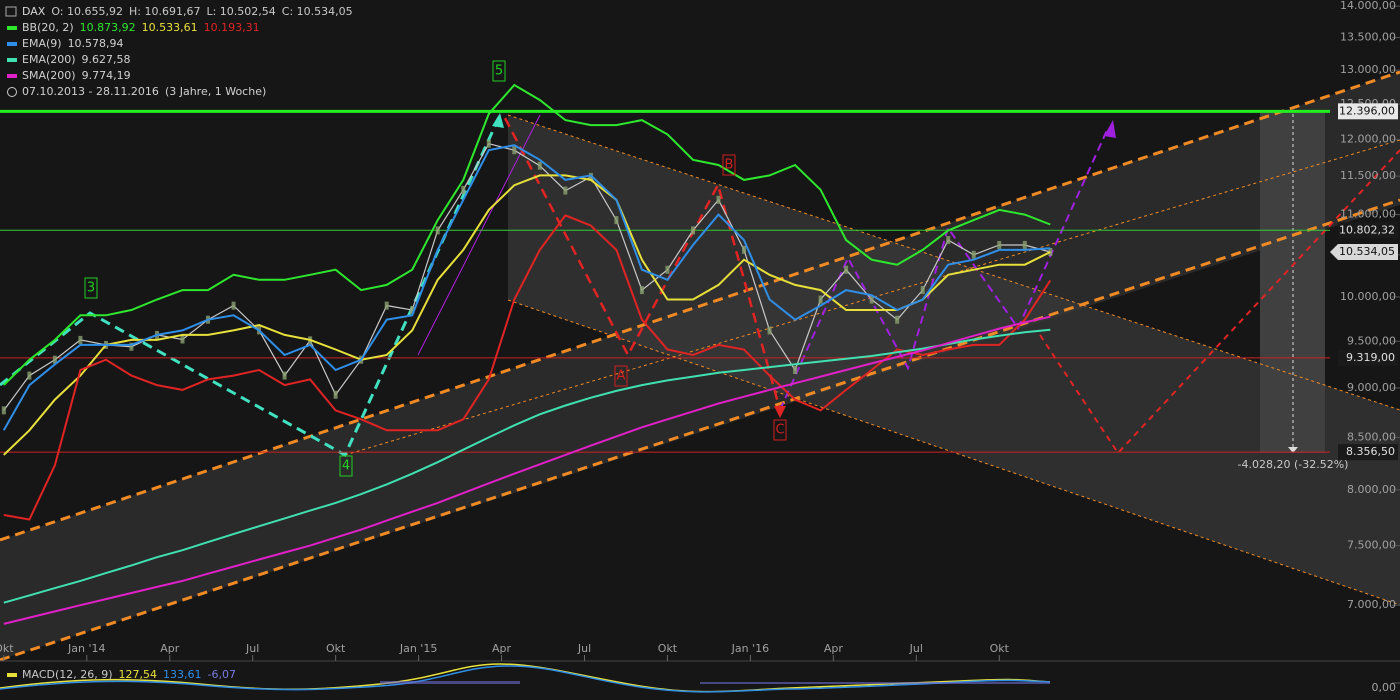  I want to click on macd-name: MACD(12, 26, 9), so click(67, 674).